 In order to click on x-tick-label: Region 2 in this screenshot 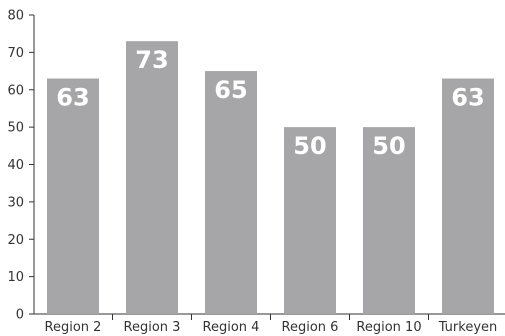, I will do `click(73, 327)`.